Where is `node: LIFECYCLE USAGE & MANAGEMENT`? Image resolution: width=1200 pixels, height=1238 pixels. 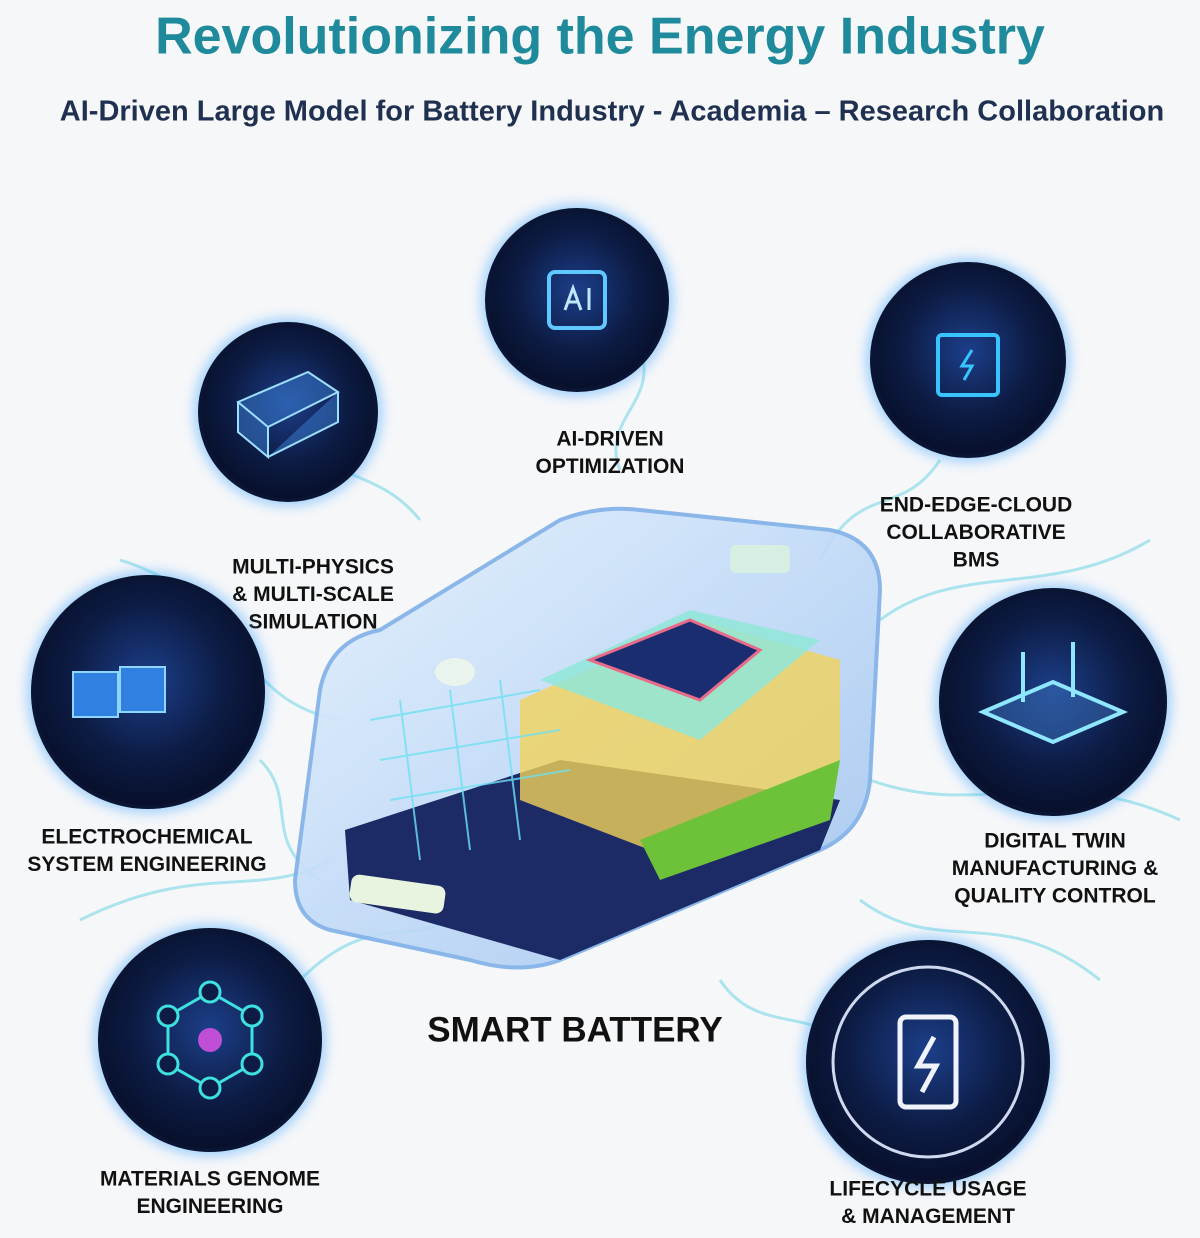 node: LIFECYCLE USAGE & MANAGEMENT is located at coordinates (928, 1082).